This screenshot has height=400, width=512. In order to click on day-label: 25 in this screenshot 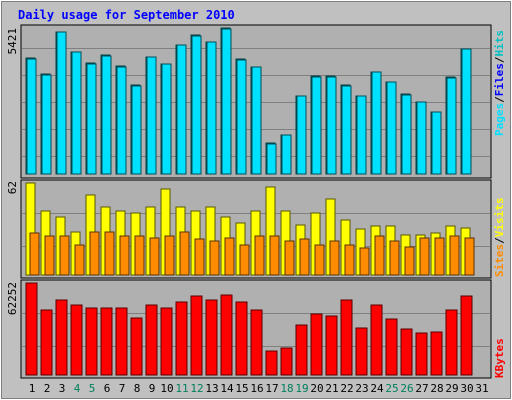, I will do `click(391, 388)`.